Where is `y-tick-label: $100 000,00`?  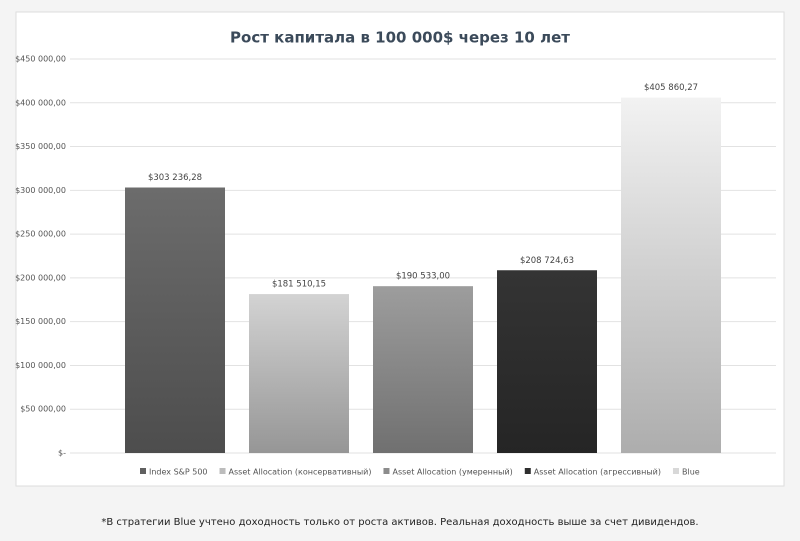
y-tick-label: $100 000,00 is located at coordinates (40, 365).